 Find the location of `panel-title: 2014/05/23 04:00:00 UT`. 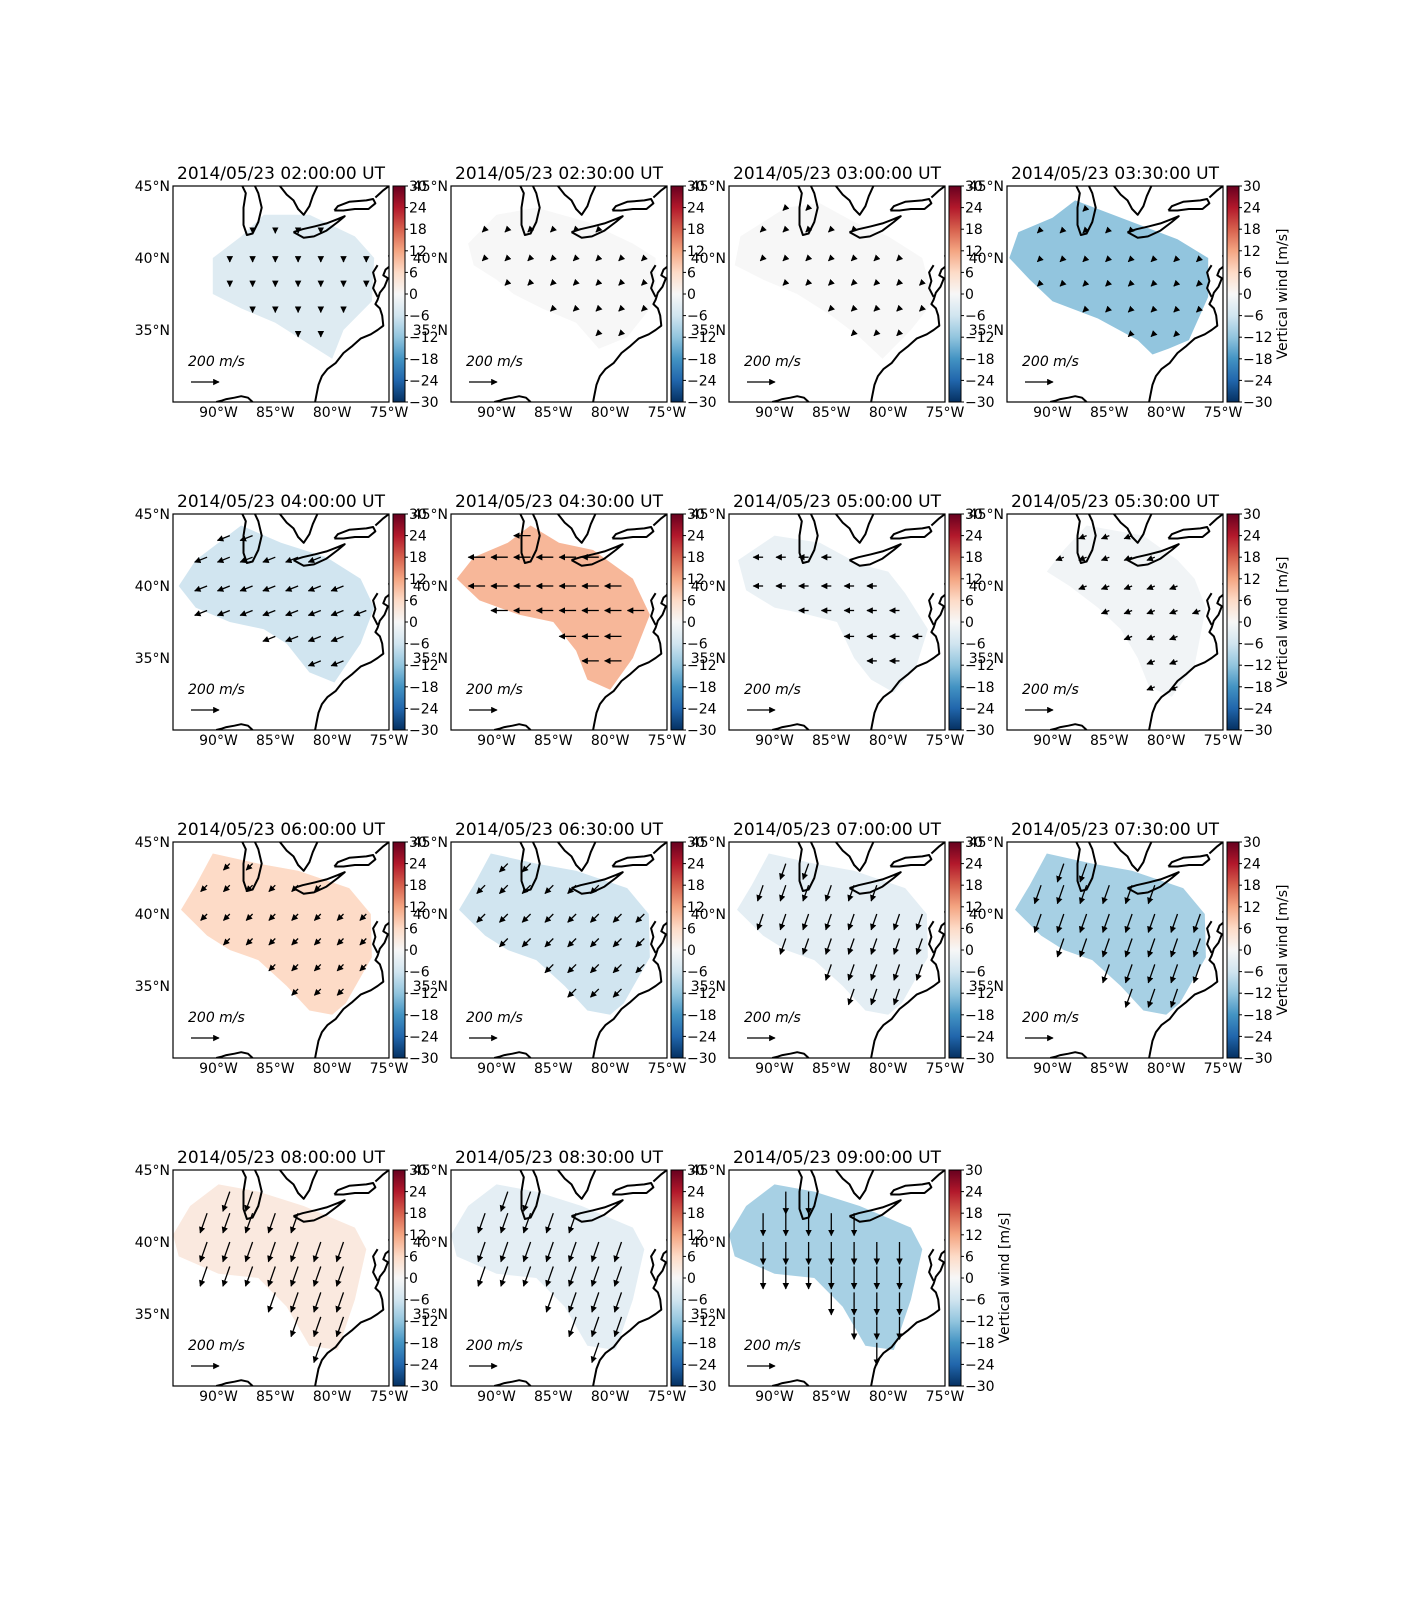

panel-title: 2014/05/23 04:00:00 UT is located at coordinates (281, 502).